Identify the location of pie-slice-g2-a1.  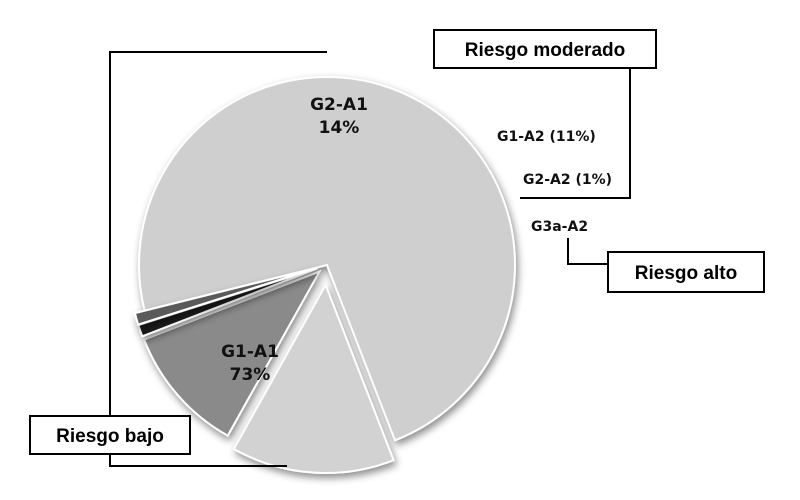
(313, 378).